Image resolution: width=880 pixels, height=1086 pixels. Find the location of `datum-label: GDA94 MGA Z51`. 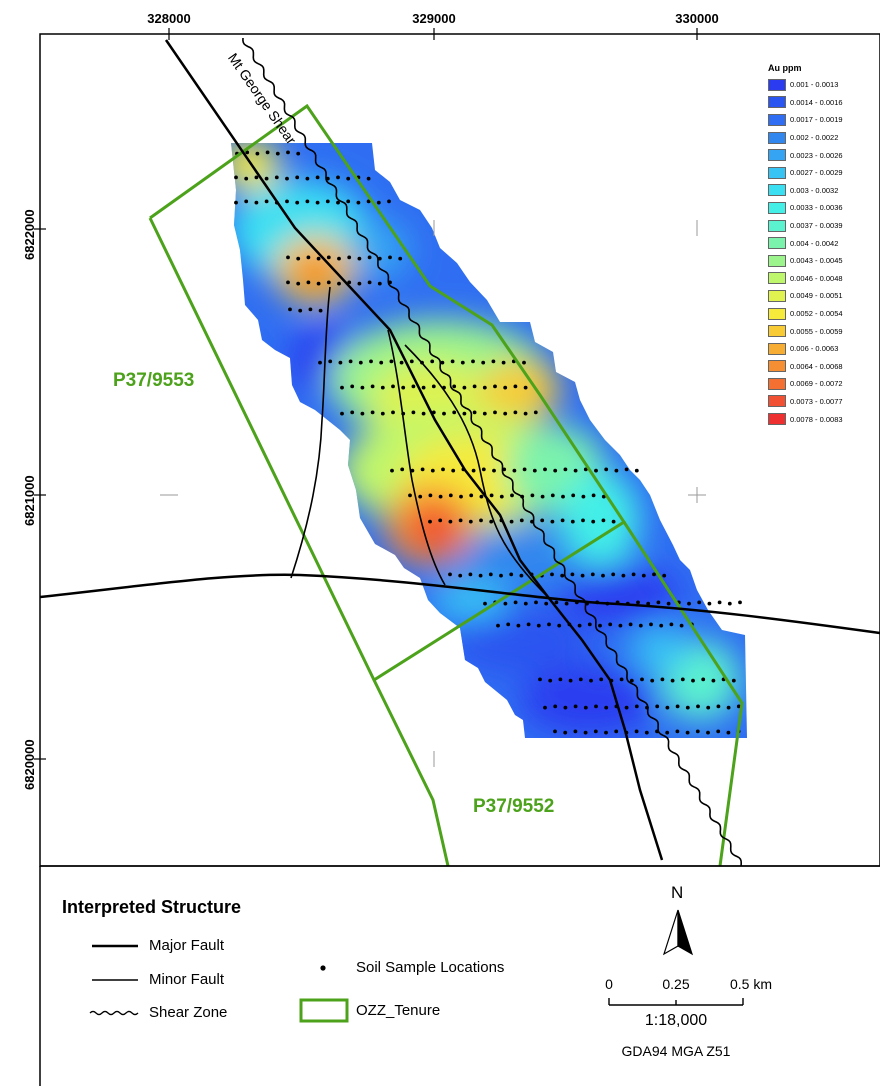

datum-label: GDA94 MGA Z51 is located at coordinates (676, 1051).